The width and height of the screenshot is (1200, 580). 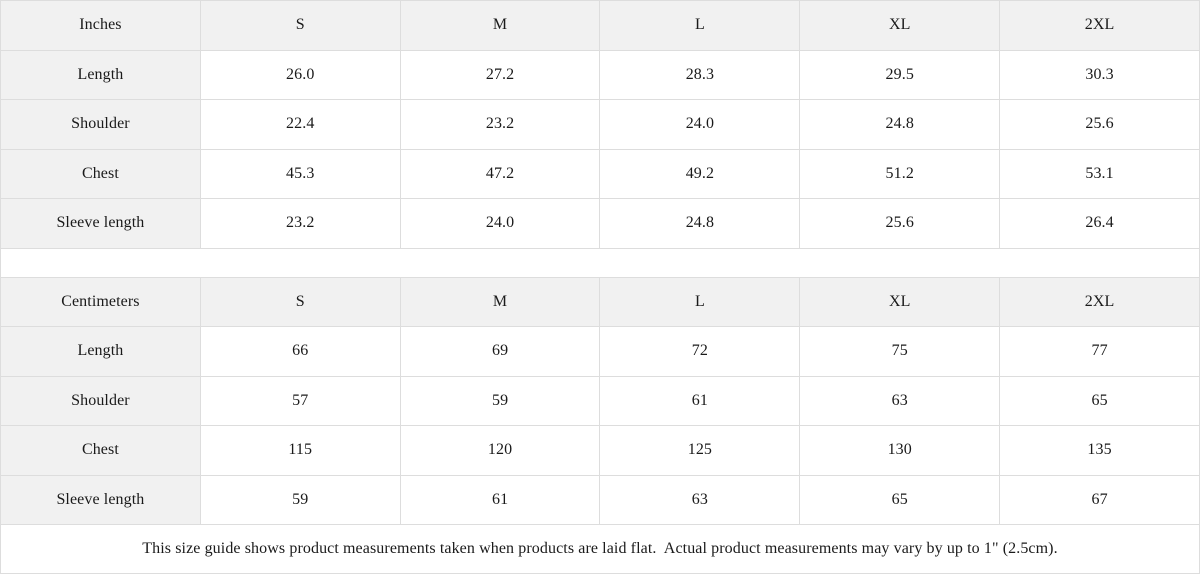 I want to click on value-cell: 30.3, so click(x=1099, y=74).